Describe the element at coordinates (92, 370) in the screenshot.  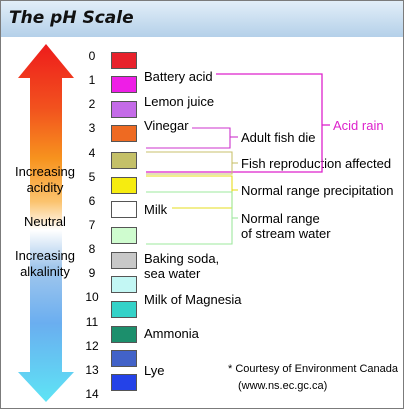
I see `ph-number: 13` at that location.